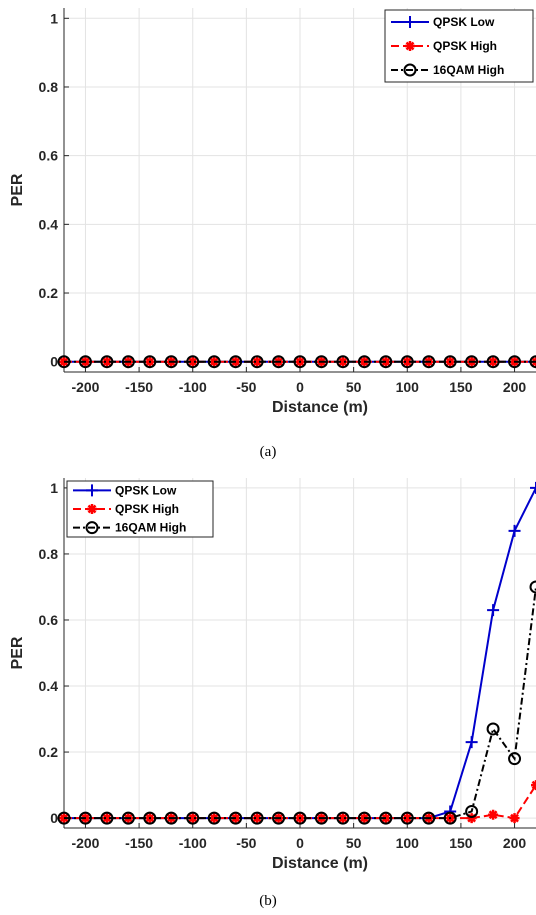 This screenshot has height=915, width=536. Describe the element at coordinates (92, 509) in the screenshot. I see `legend-marker-qpsk-high` at that location.